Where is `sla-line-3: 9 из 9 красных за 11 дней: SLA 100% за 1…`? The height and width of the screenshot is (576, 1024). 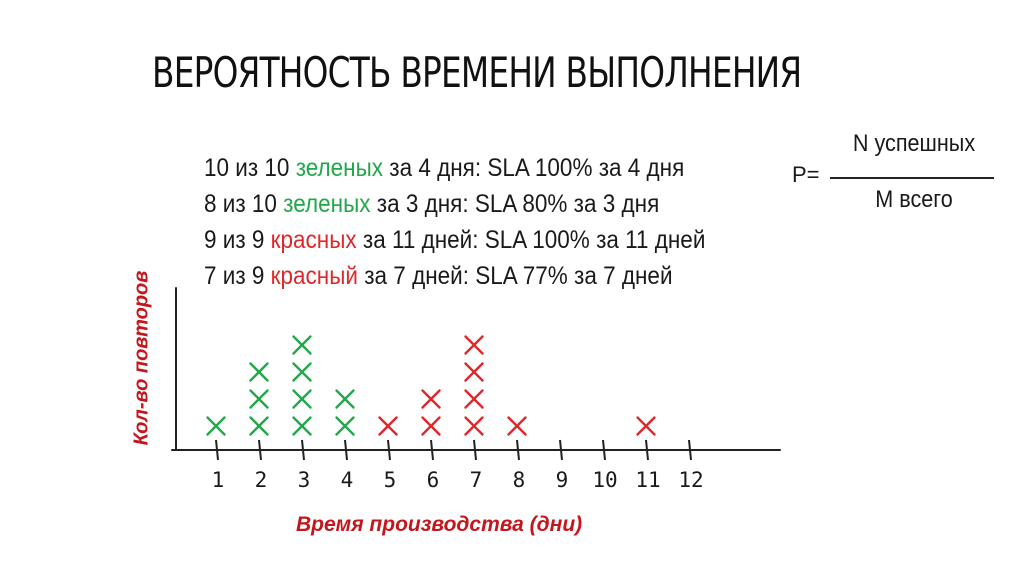 sla-line-3: 9 из 9 красных за 11 дней: SLA 100% за 1… is located at coordinates (454, 240).